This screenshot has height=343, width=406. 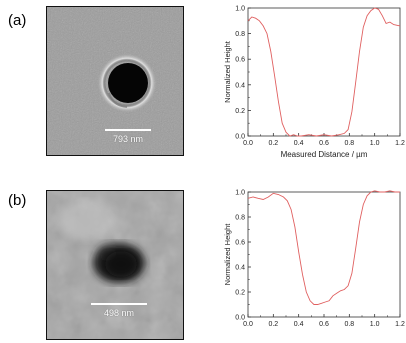 I want to click on panel-label-a: (a), so click(x=17, y=20).